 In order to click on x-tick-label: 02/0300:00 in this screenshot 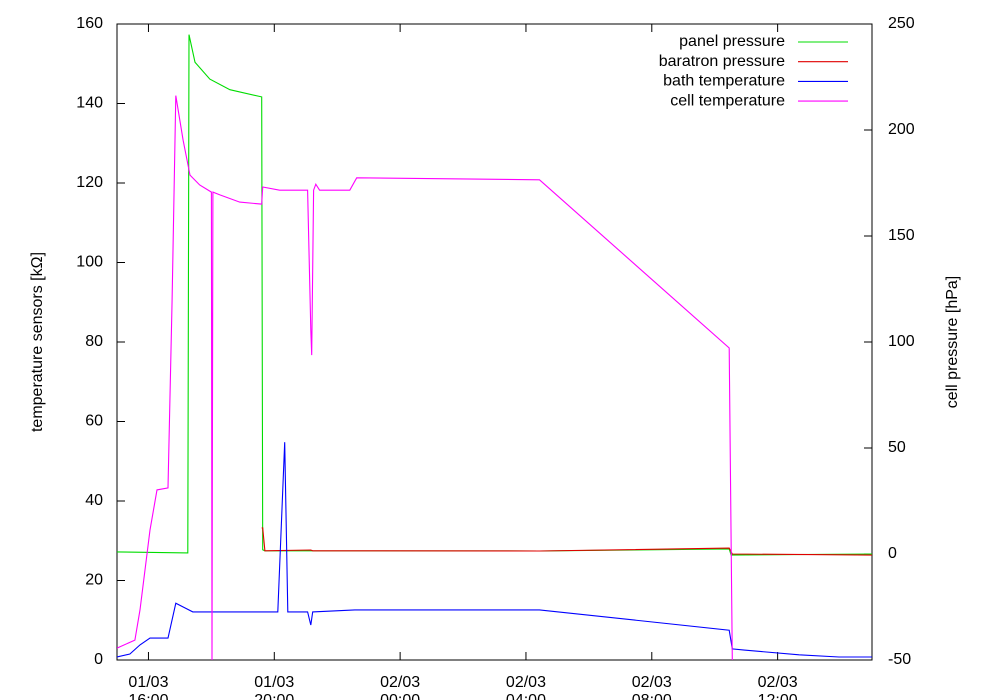, I will do `click(400, 687)`.